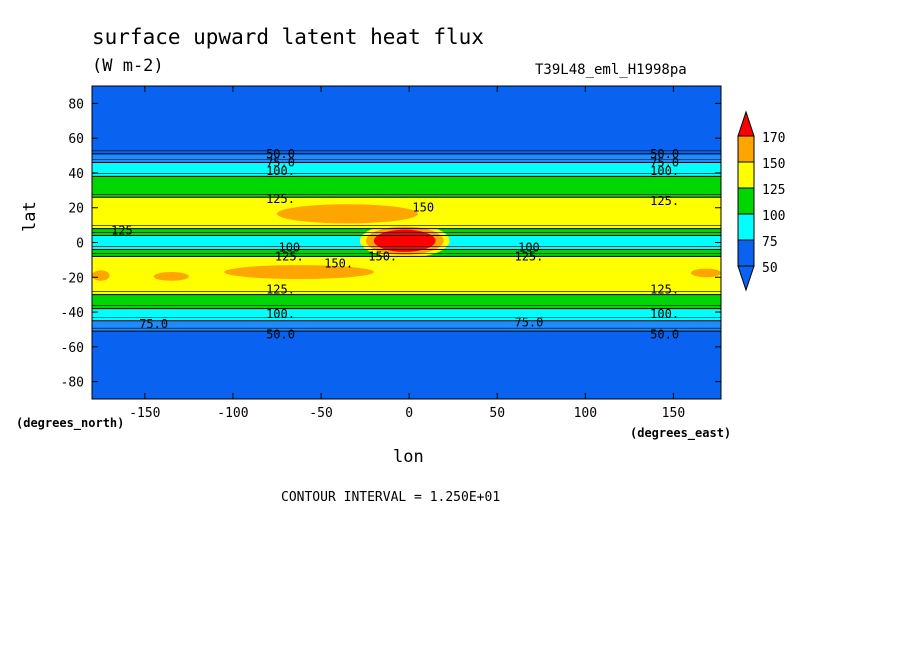  I want to click on y-tick-label: -20, so click(72, 278).